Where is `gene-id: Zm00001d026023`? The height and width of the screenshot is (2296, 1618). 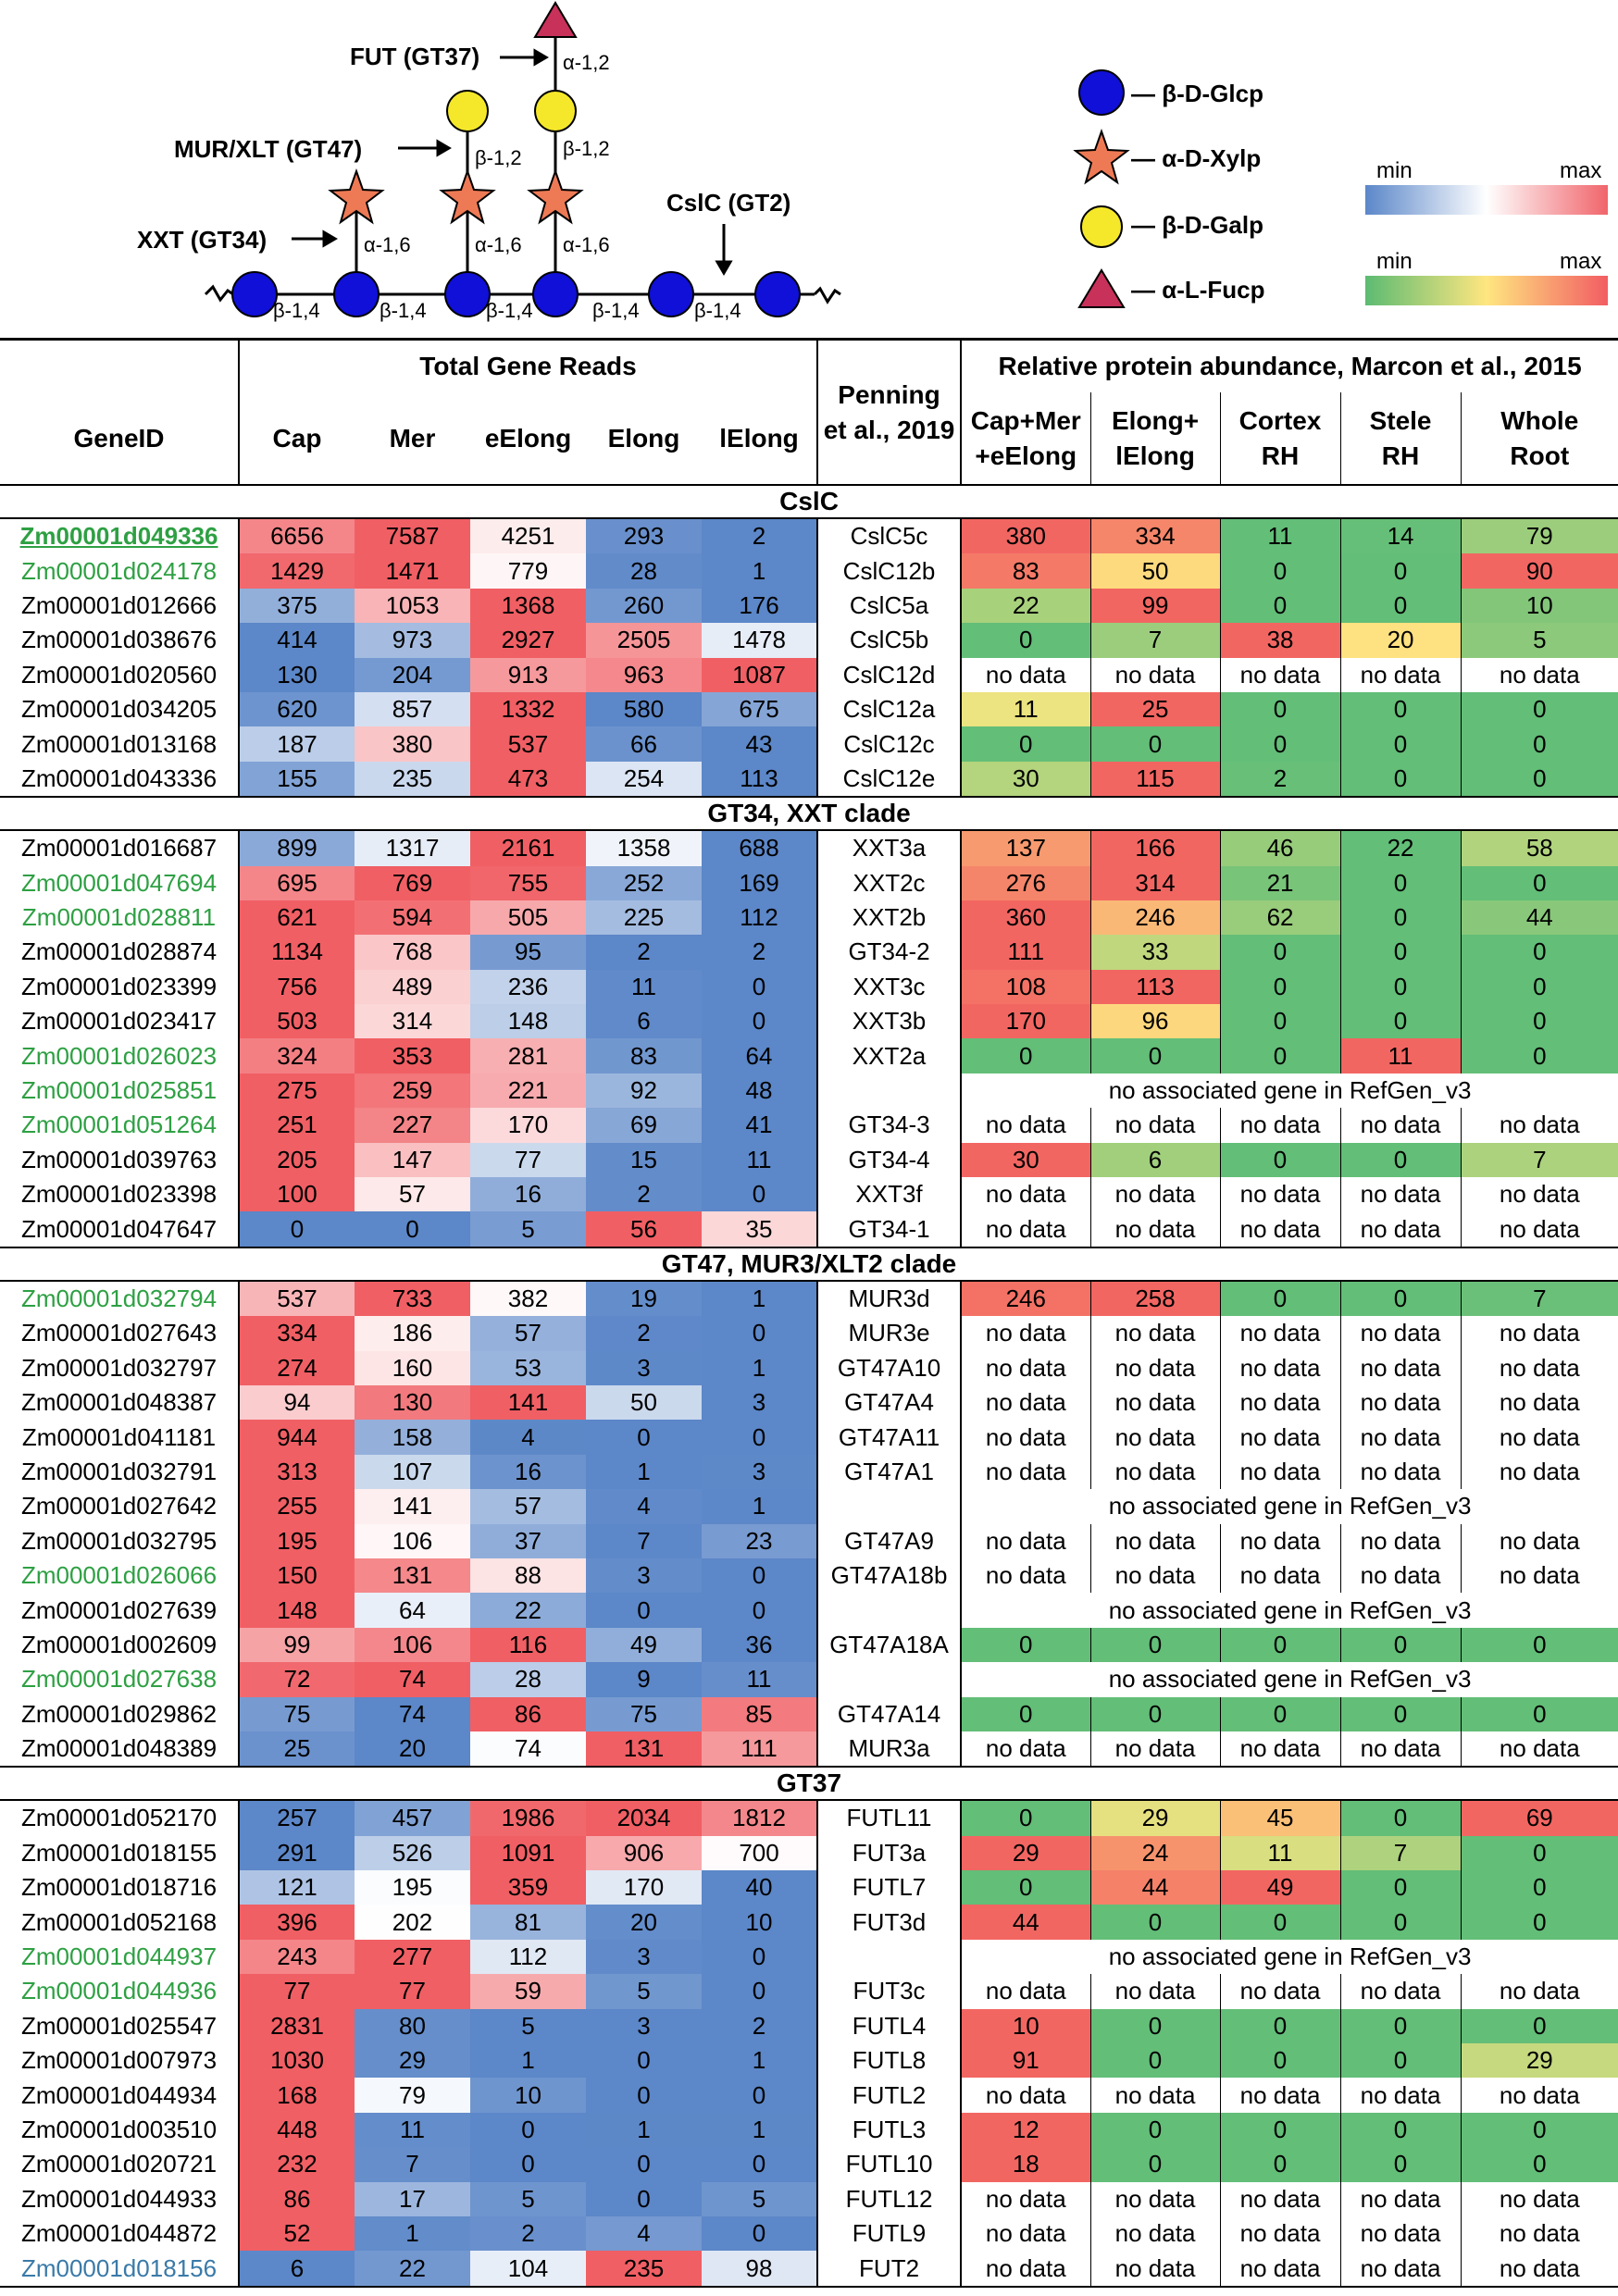
gene-id: Zm00001d026023 is located at coordinates (120, 1056).